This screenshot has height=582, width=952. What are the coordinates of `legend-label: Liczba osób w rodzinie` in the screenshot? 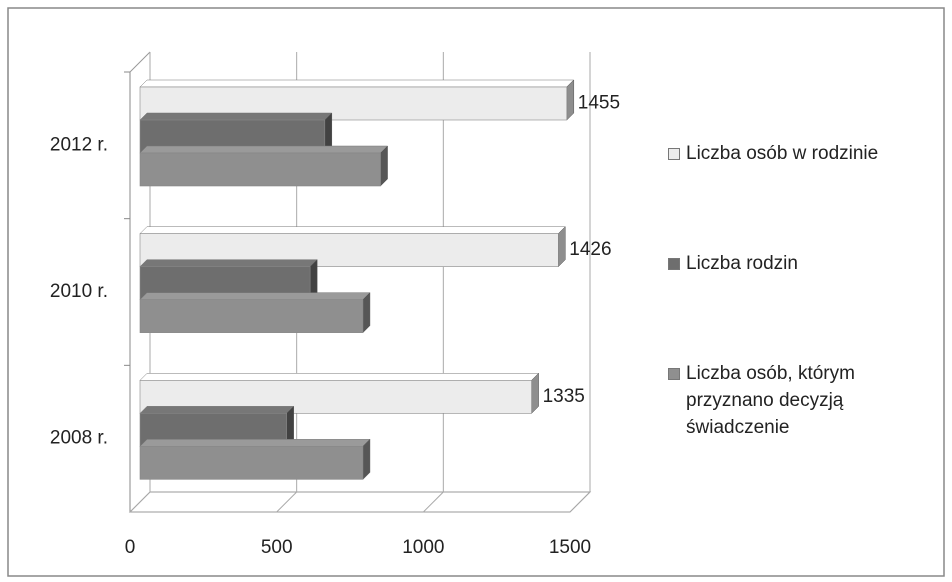 It's located at (782, 153).